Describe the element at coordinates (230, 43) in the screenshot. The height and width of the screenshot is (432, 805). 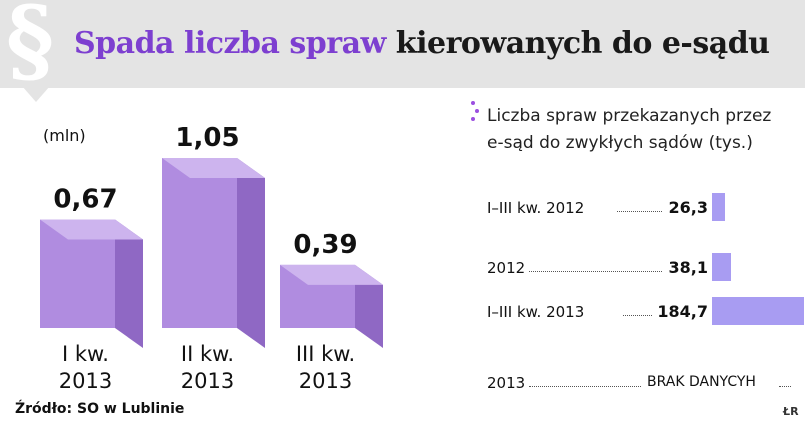
I see `title-accent: Spada liczba spraw` at that location.